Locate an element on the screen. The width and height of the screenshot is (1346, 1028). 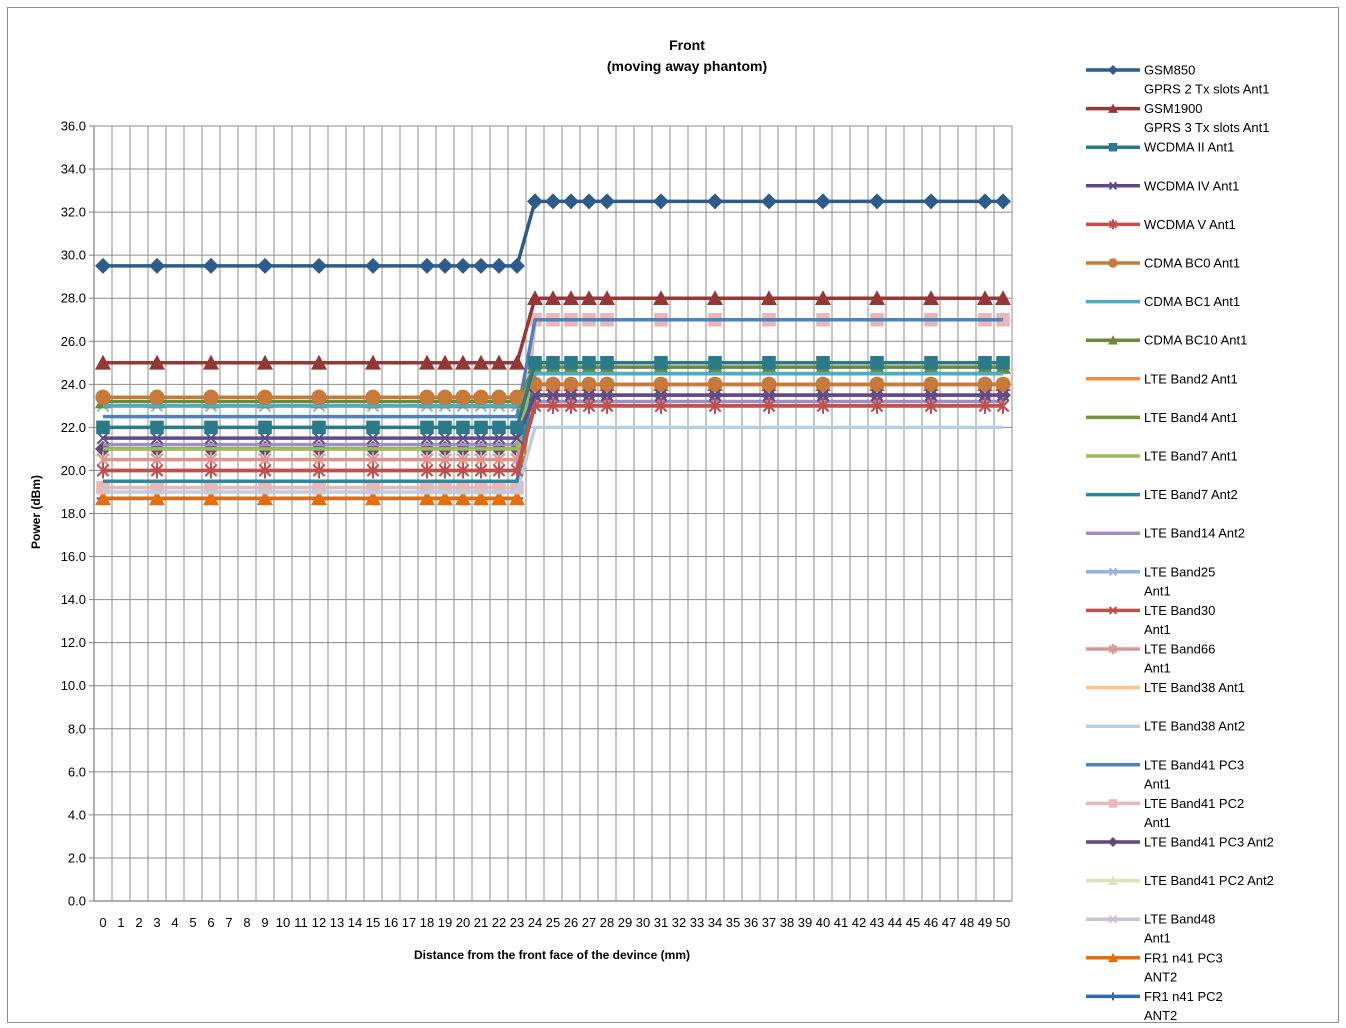
y-tick-label: 26.0 is located at coordinates (73, 341).